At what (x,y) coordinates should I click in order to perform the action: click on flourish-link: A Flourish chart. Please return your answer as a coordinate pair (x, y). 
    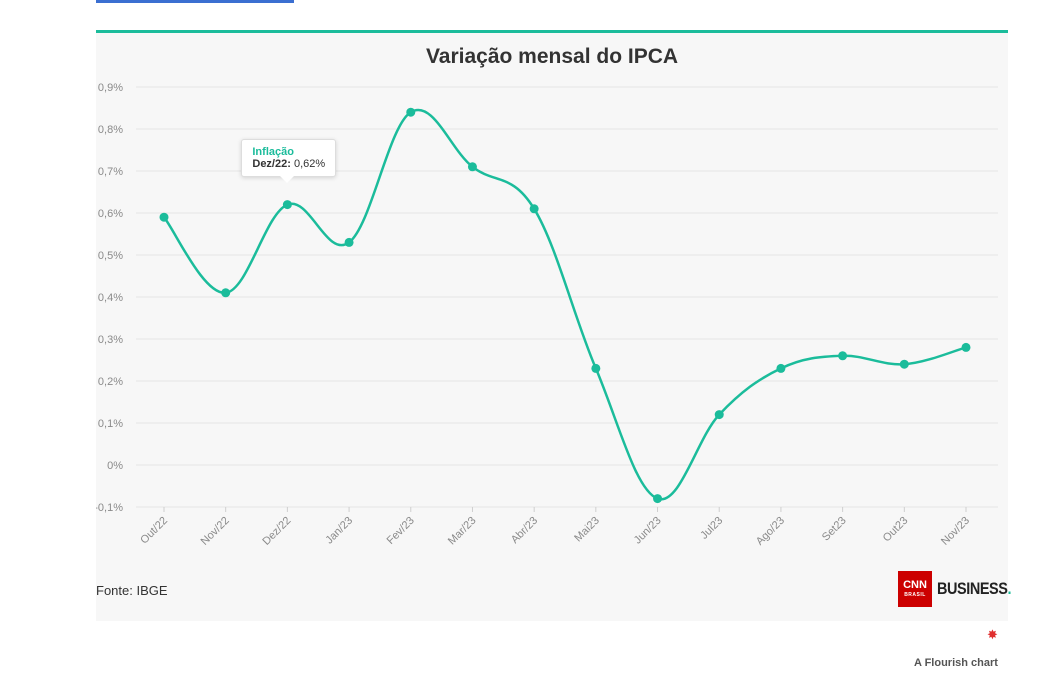
    Looking at the image, I should click on (956, 663).